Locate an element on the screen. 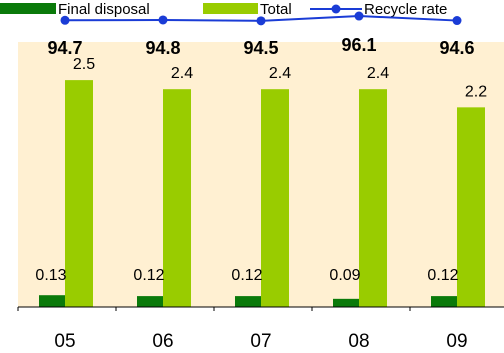 This screenshot has width=504, height=353. total-label: 2.5 is located at coordinates (84, 64).